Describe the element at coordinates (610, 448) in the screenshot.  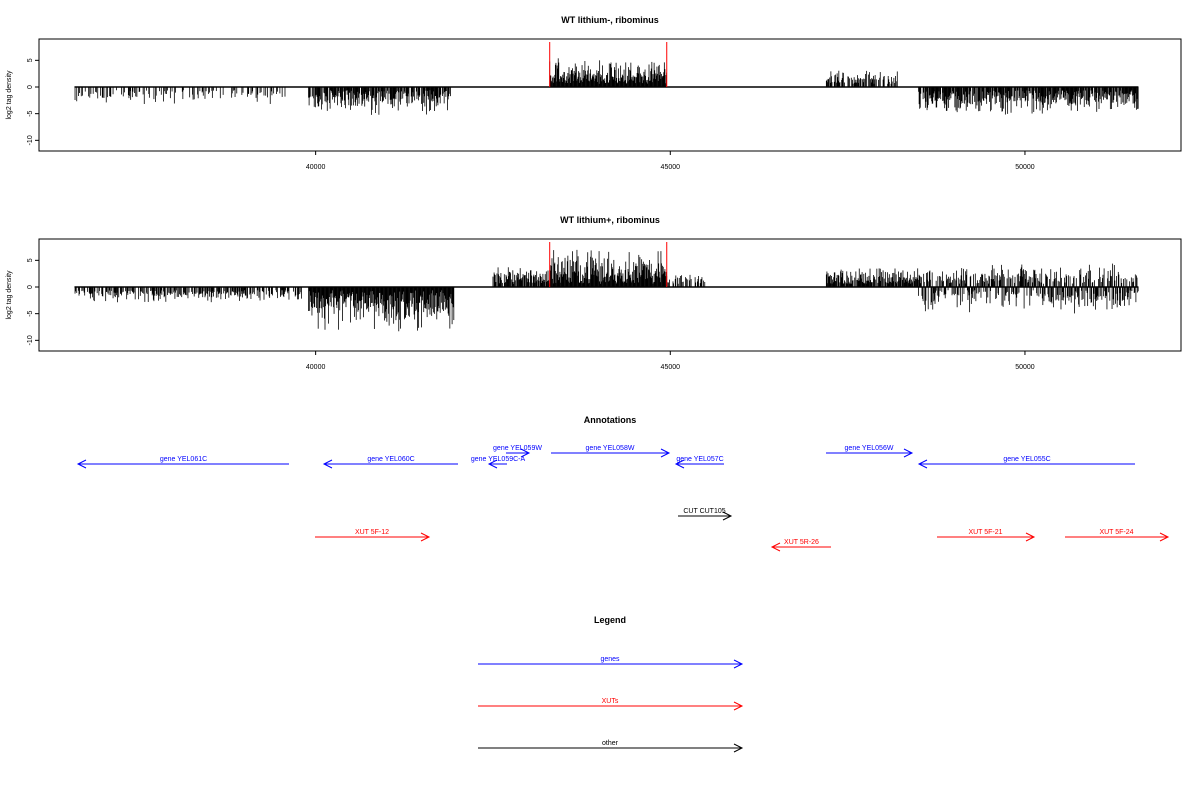
I see `gene-arrow-label: gene YEL058W` at that location.